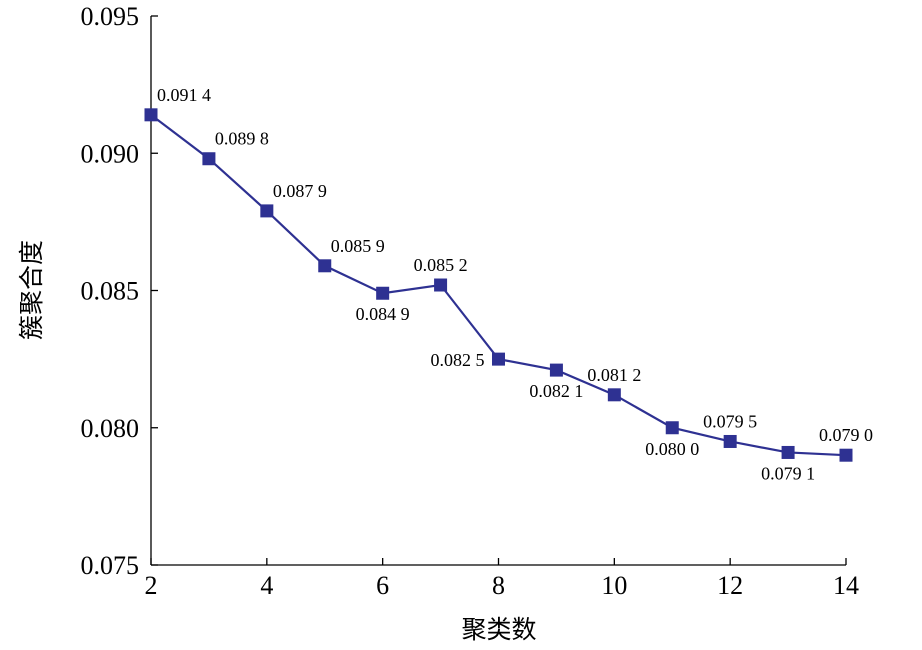  I want to click on y-tick-label: 0.075, so click(110, 565).